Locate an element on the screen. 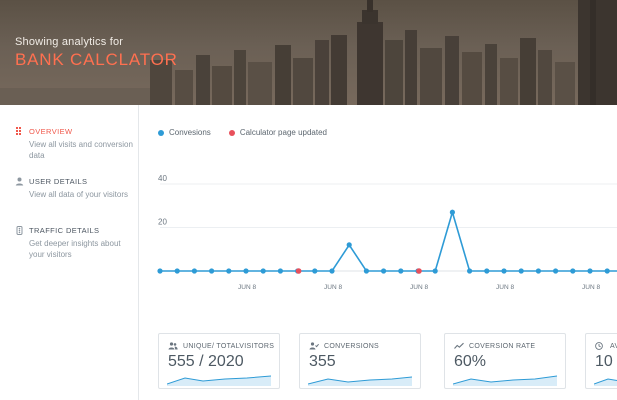  sidebar-item-label: TRAFFIC DETAILS is located at coordinates (64, 230).